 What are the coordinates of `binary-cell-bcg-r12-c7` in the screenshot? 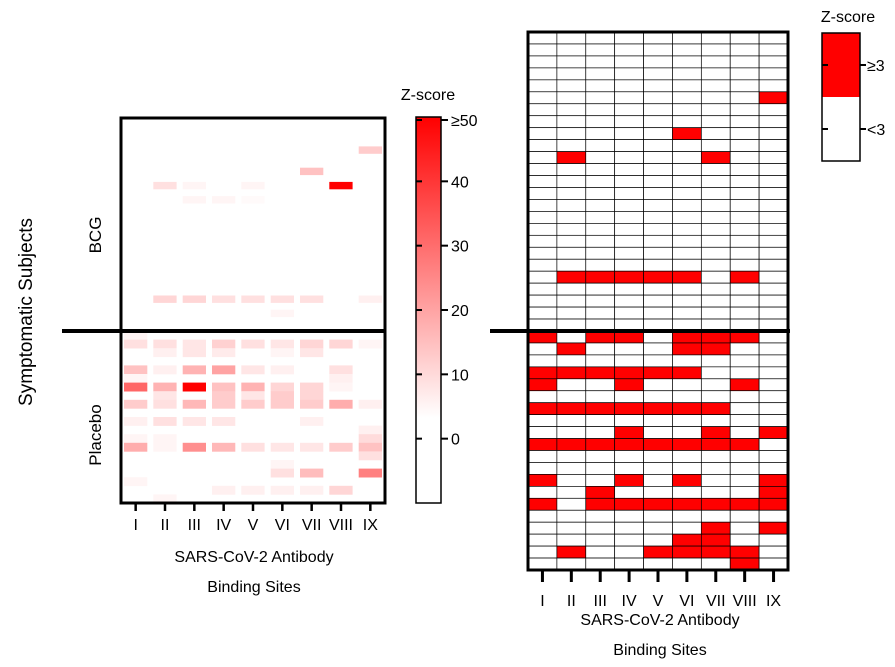 It's located at (744, 181).